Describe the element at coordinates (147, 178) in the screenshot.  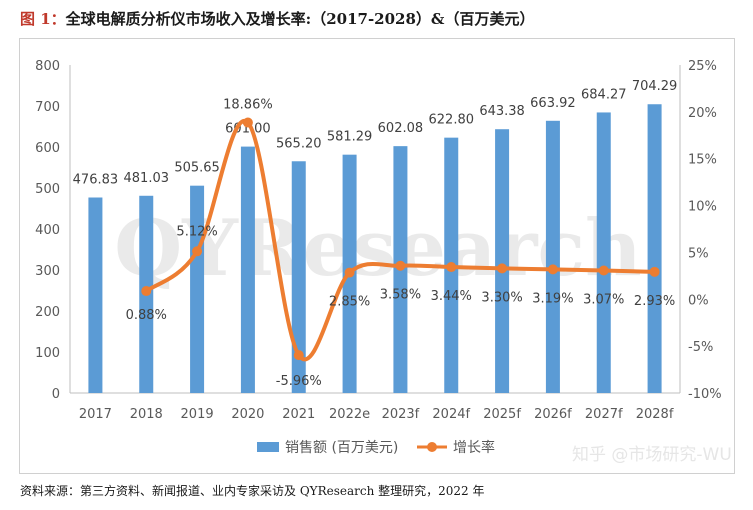
I see `bar-value-label: 481.03` at that location.